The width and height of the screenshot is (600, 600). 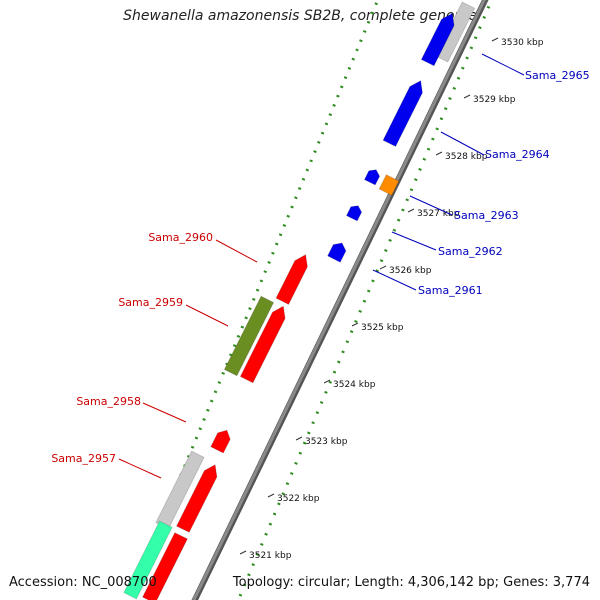 I want to click on tick-label: 3528 kbp, so click(x=466, y=157).